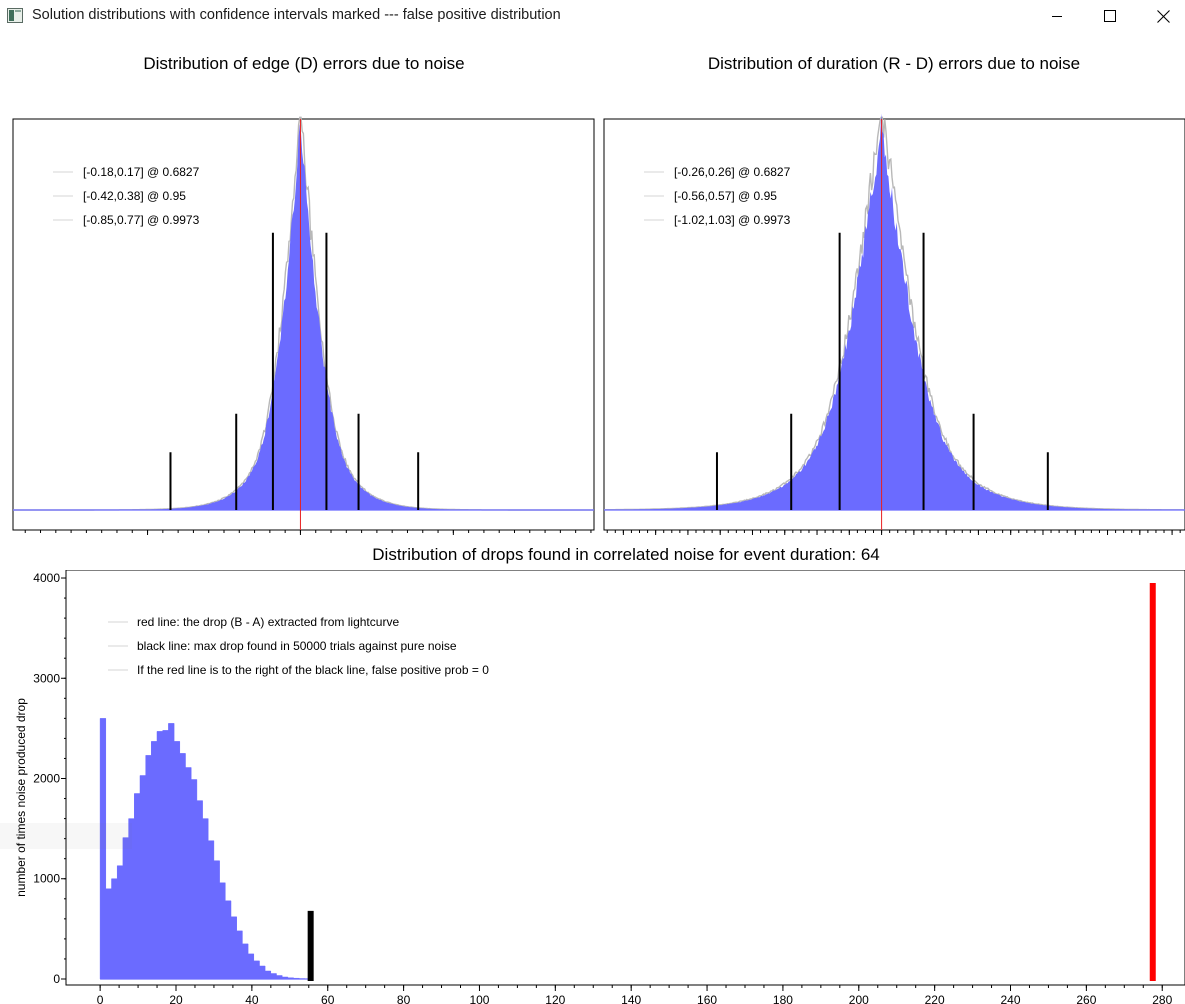 Image resolution: width=1185 pixels, height=1004 pixels. Describe the element at coordinates (732, 172) in the screenshot. I see `legend-entry: [-0.26,0.26] @ 0.6827` at that location.